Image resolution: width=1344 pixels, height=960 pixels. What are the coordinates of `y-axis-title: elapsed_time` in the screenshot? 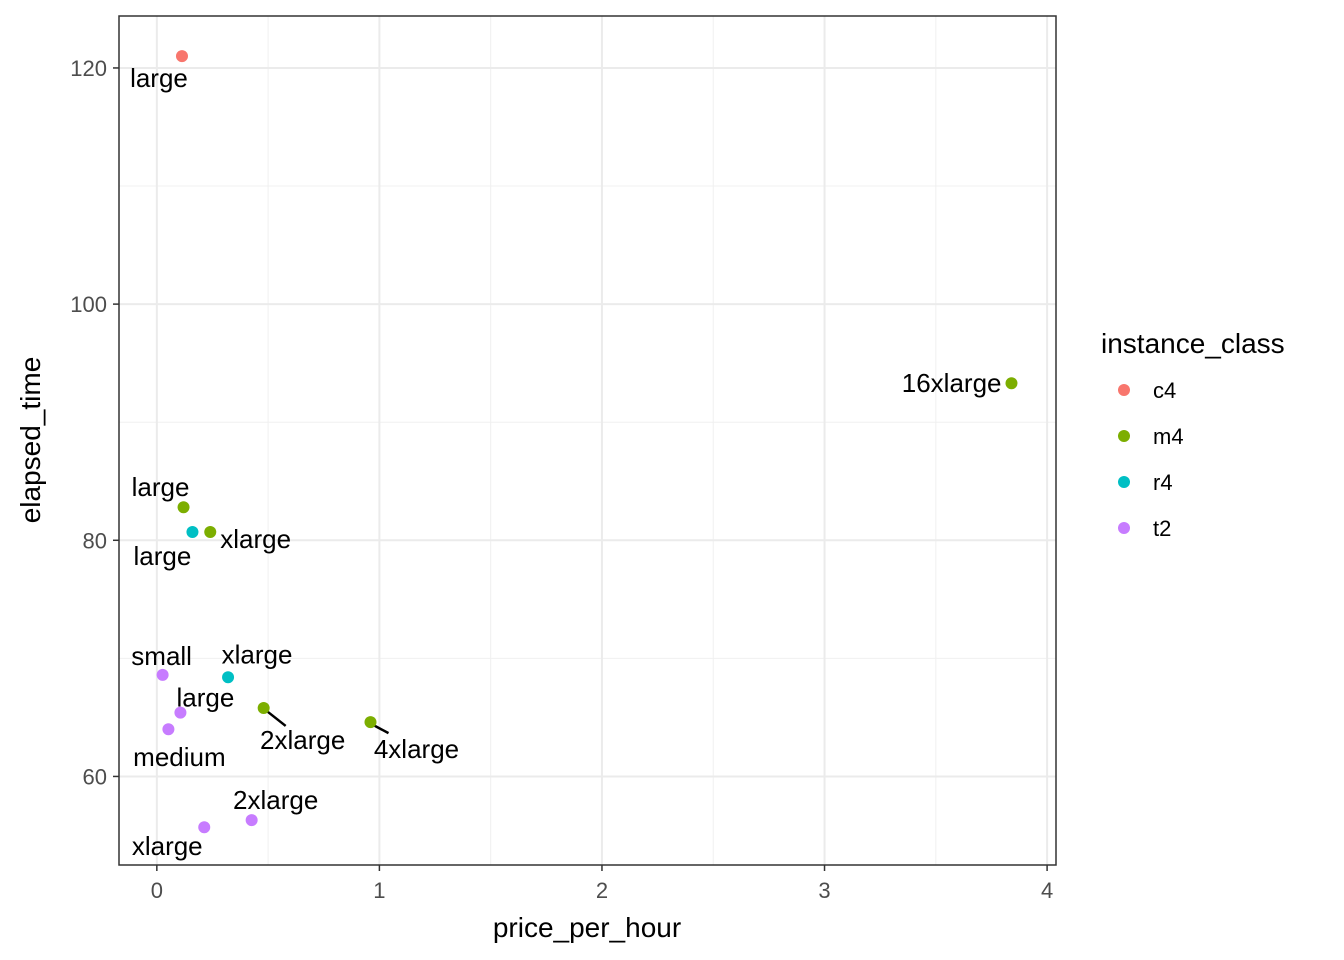 It's located at (30, 440).